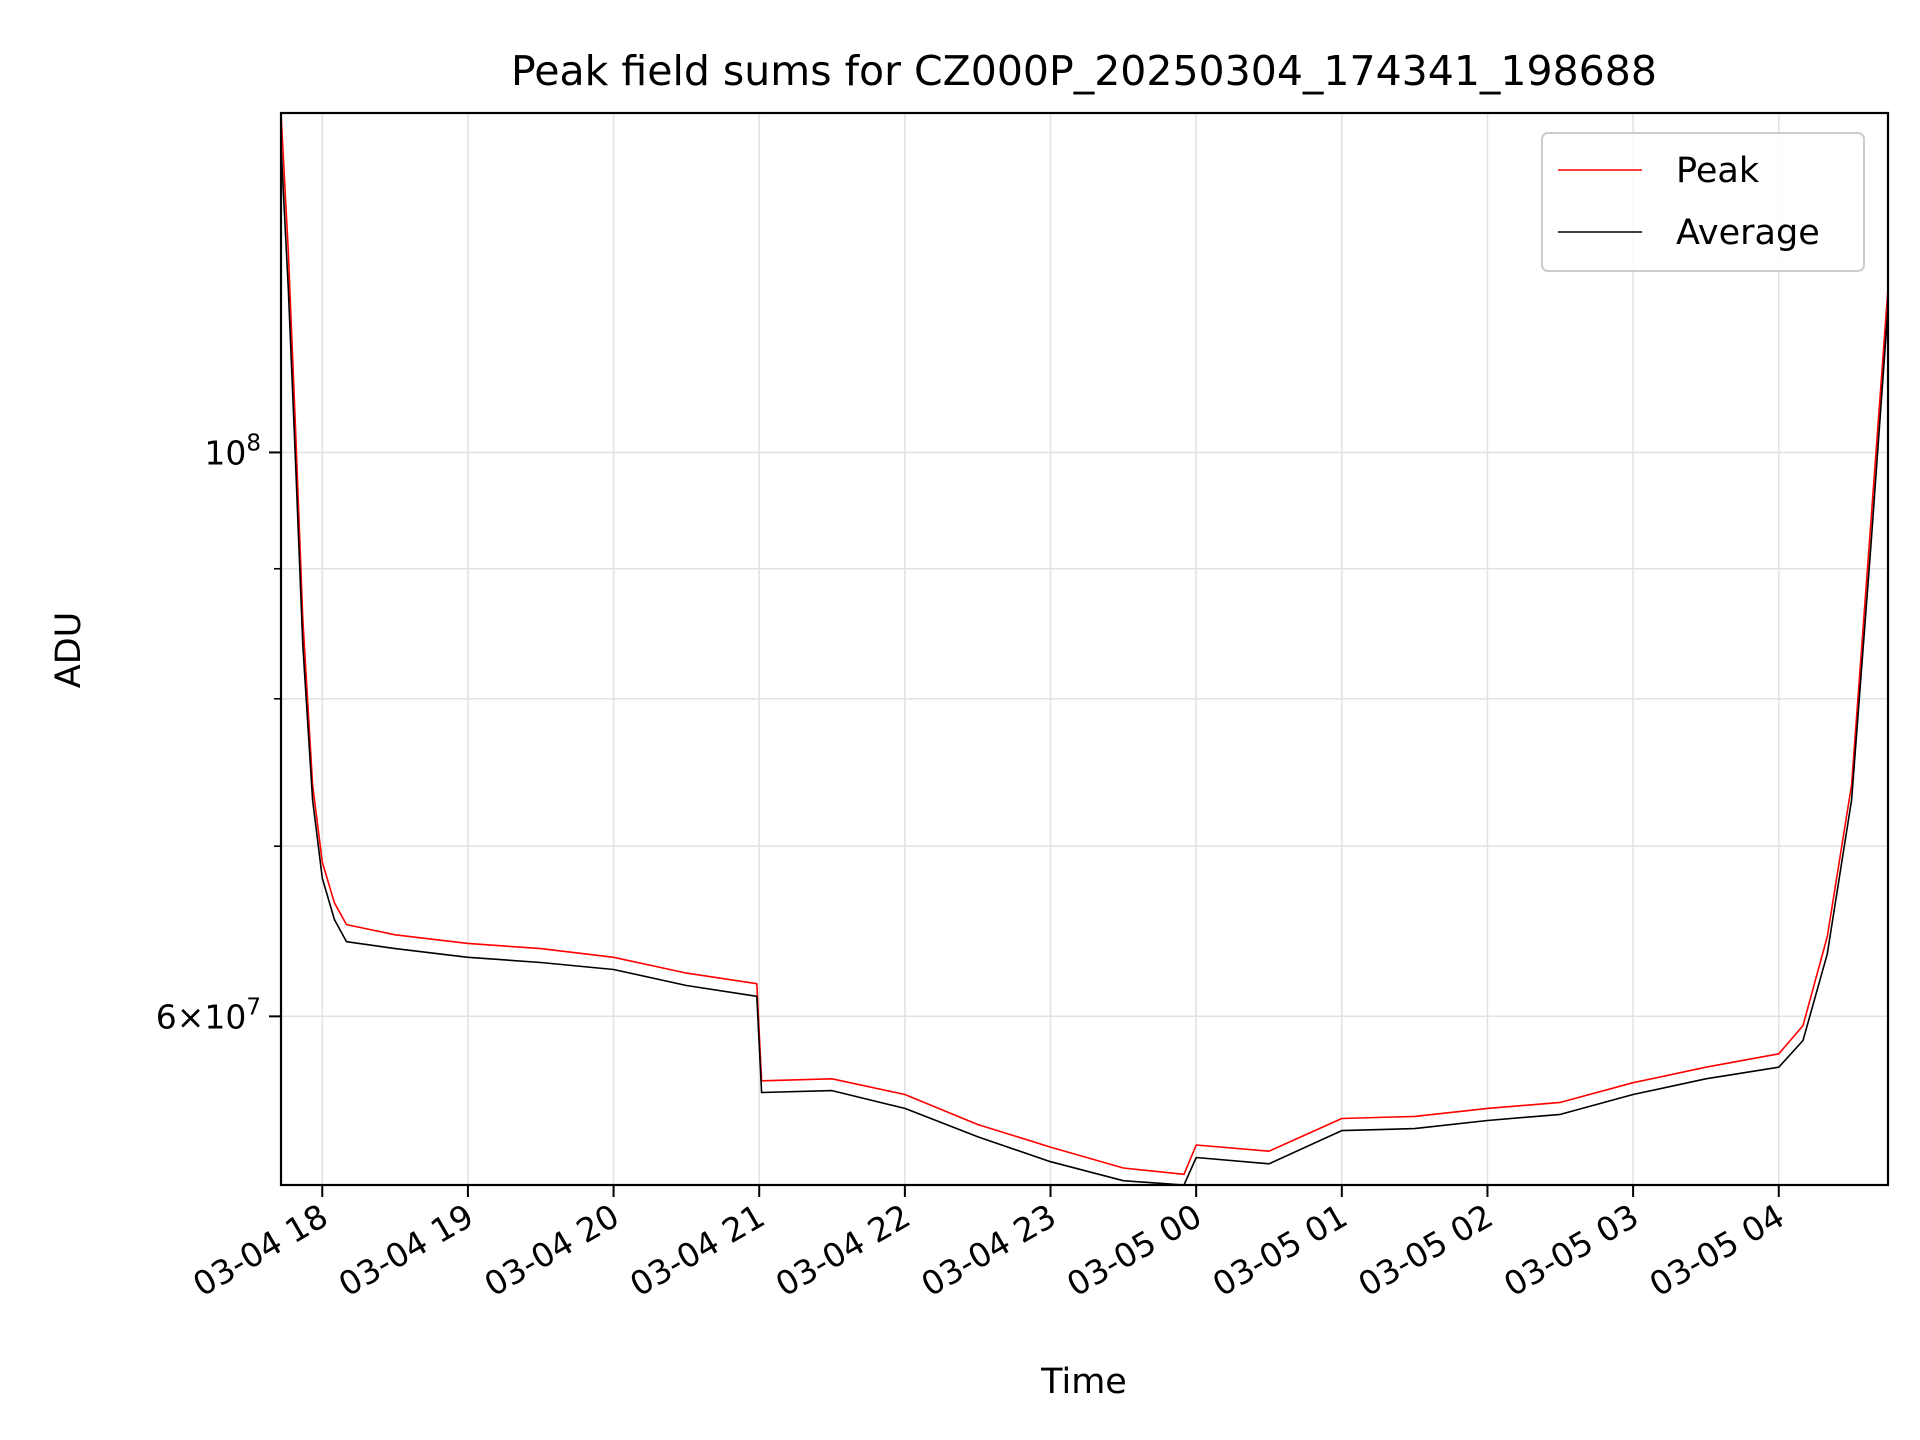 Image resolution: width=1920 pixels, height=1440 pixels. Describe the element at coordinates (208, 1015) in the screenshot. I see `y-tick-label: 6×107` at that location.